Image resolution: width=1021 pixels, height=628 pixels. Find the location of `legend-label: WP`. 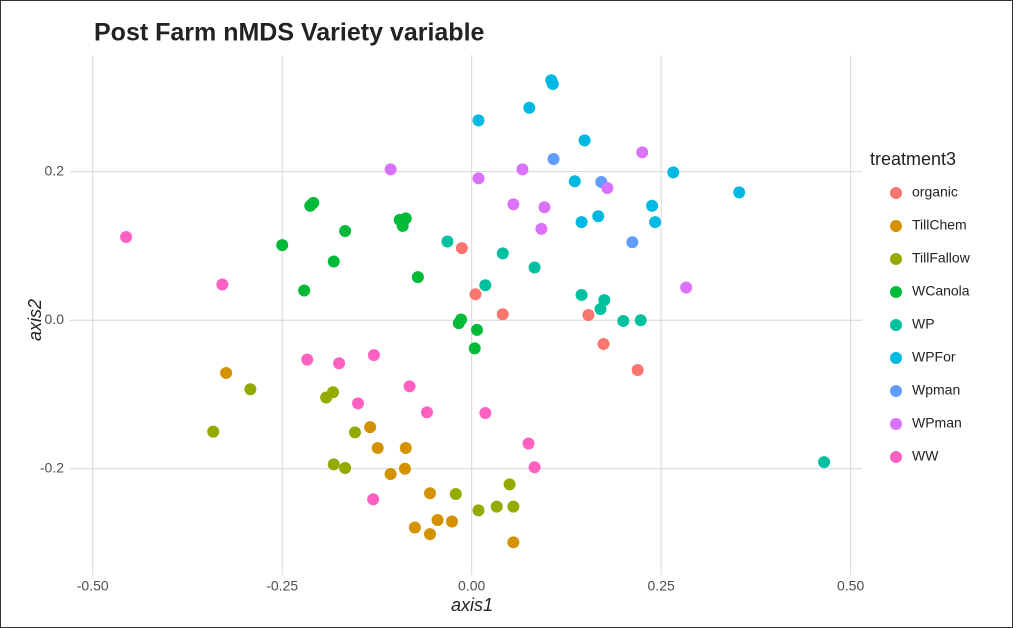

legend-label: WP is located at coordinates (923, 324).